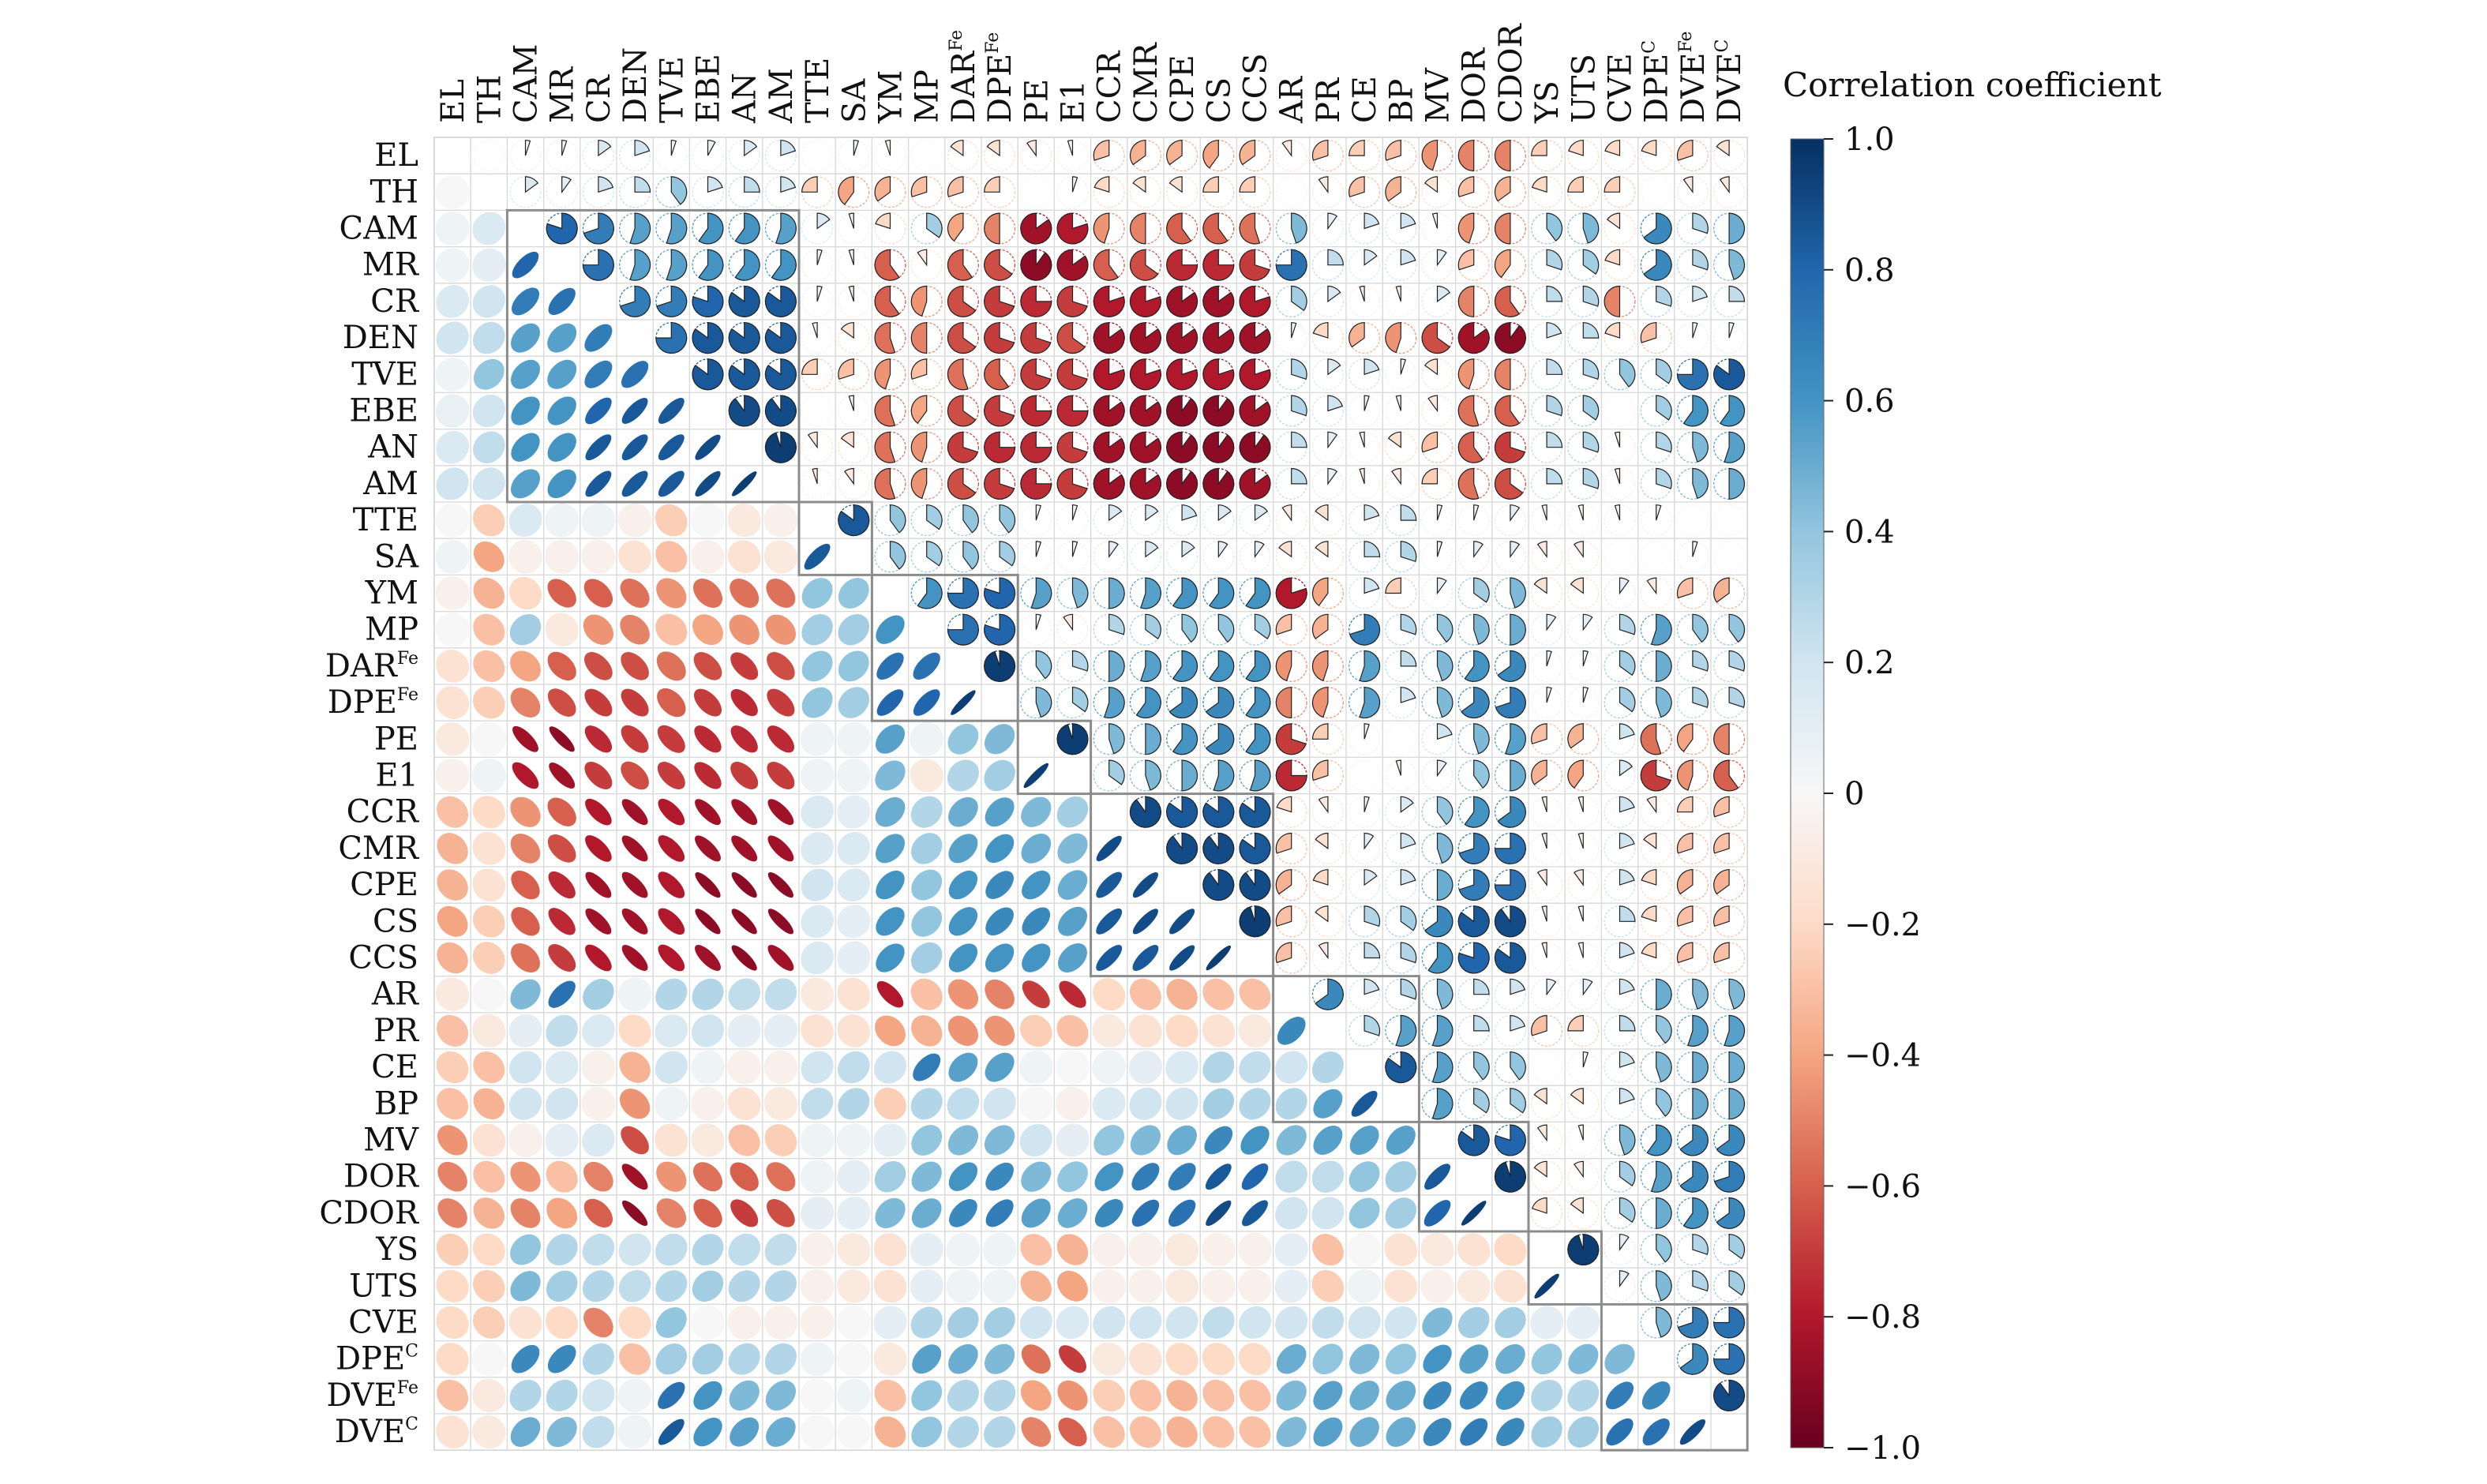 This screenshot has width=2487, height=1484. What do you see at coordinates (1882, 1056) in the screenshot?
I see `colorbar-tick-label: −0.4` at bounding box center [1882, 1056].